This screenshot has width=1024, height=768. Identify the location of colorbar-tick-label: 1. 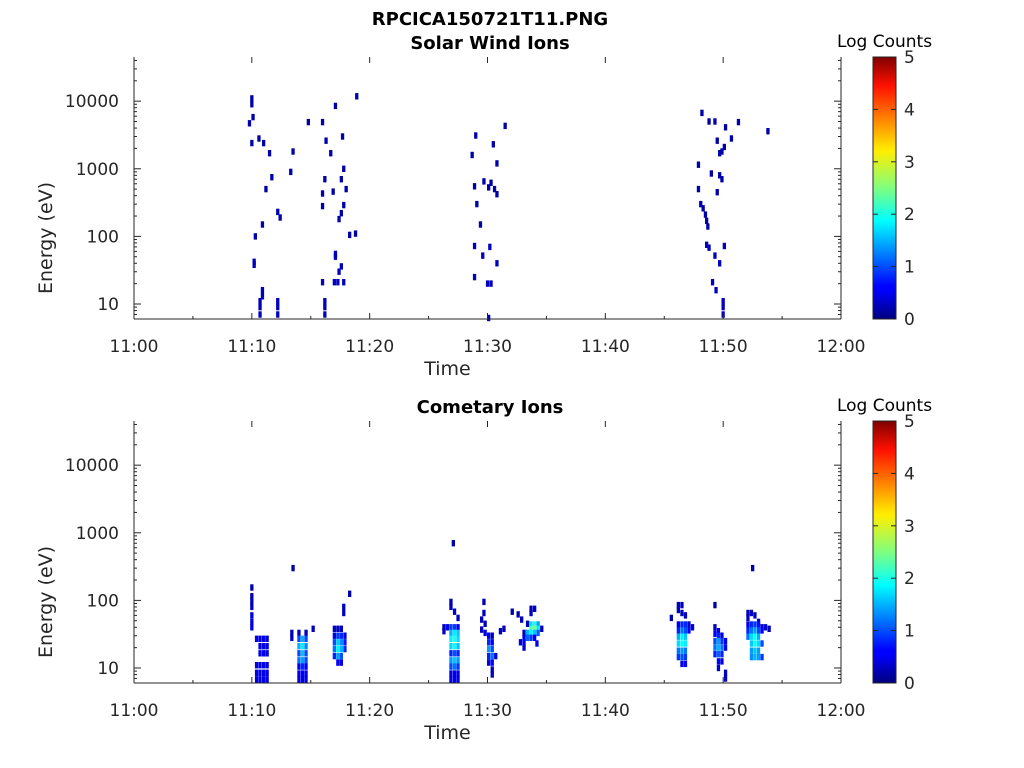
(909, 632).